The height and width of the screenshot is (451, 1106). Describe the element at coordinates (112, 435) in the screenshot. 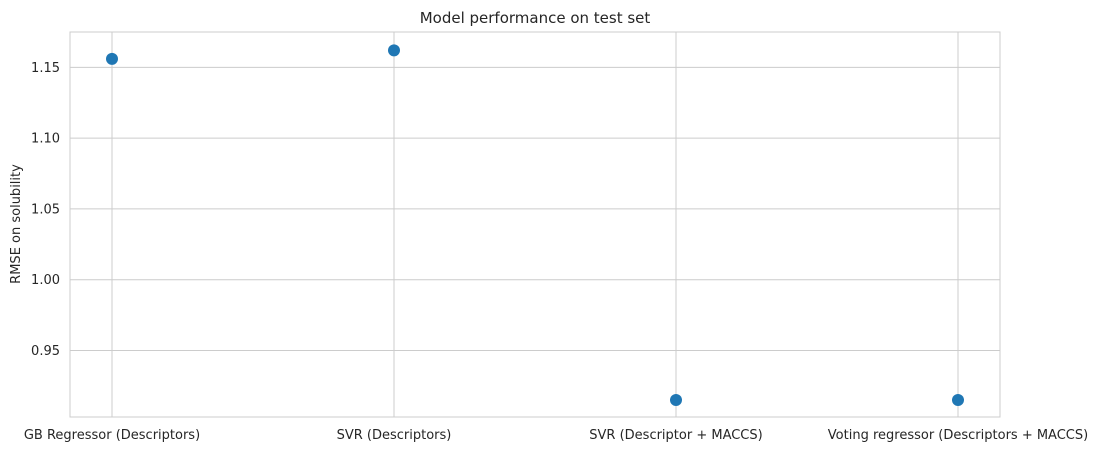

I see `x-tick-label: GB Regressor (Descriptors)` at that location.